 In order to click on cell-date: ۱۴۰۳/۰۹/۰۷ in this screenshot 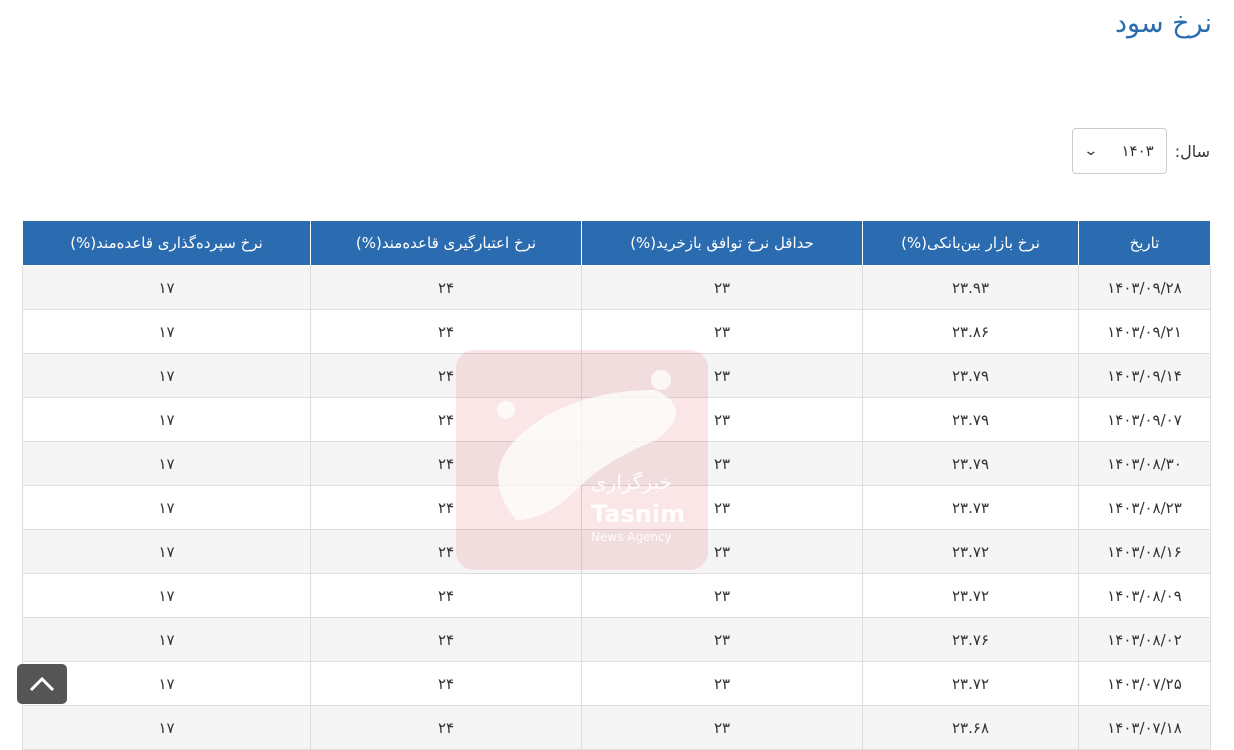, I will do `click(1144, 419)`.